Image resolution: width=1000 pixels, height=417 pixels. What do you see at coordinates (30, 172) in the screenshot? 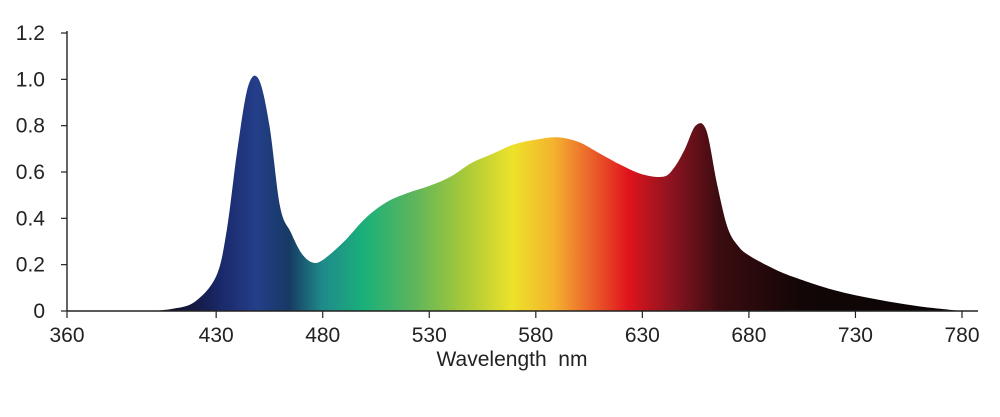
I see `y-tick-label: 0.6` at bounding box center [30, 172].